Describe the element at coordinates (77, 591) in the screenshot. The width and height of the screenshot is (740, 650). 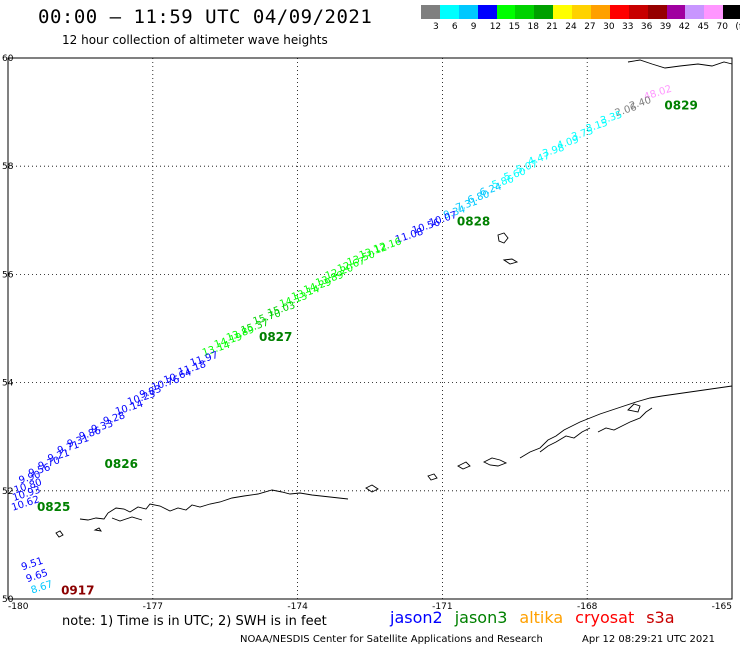
I see `time-label: 0917` at that location.